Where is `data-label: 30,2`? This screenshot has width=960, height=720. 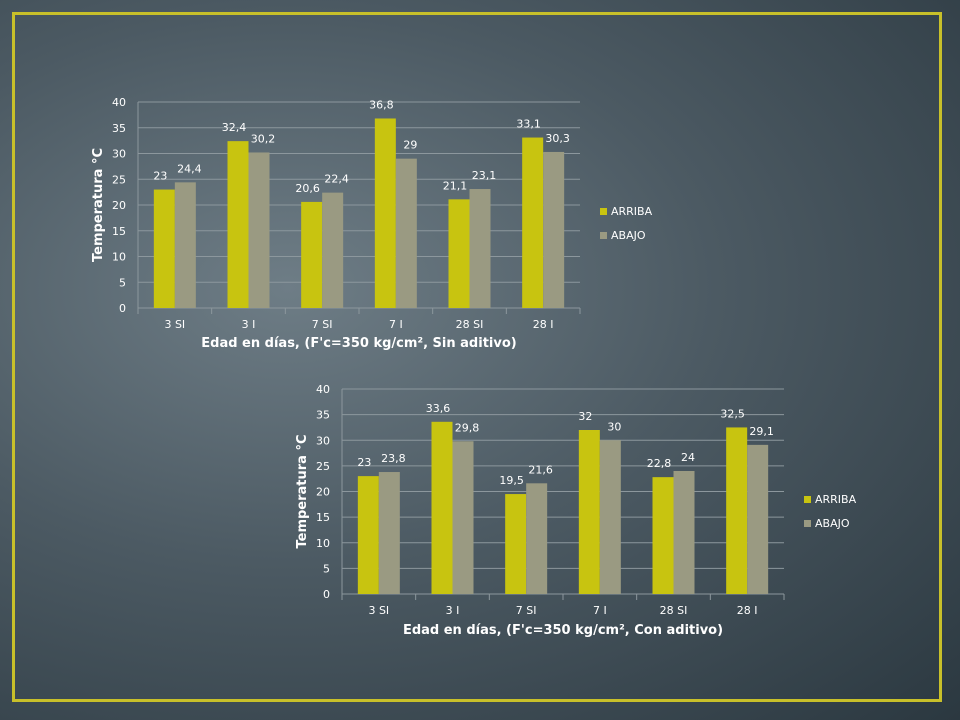 data-label: 30,2 is located at coordinates (263, 138).